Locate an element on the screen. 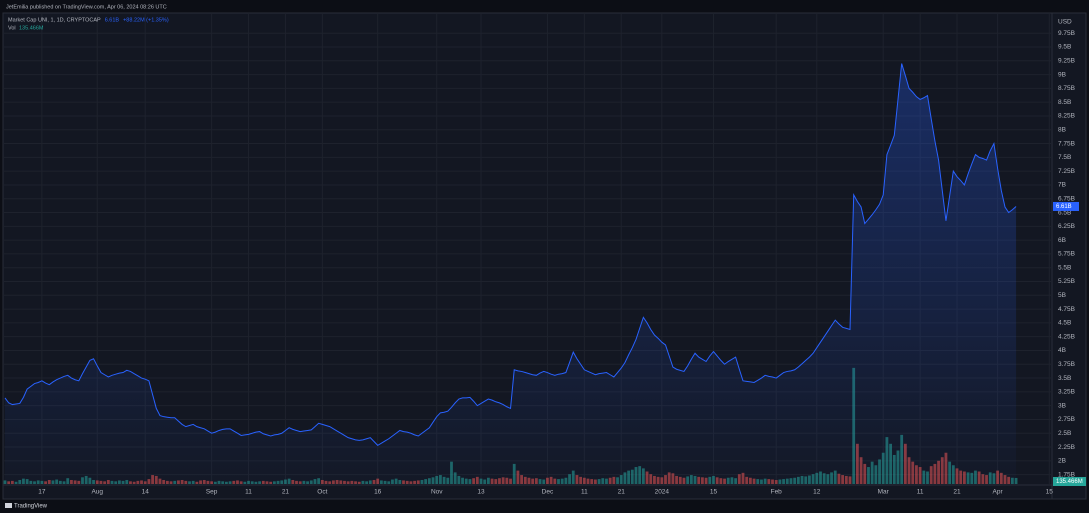 The image size is (1089, 513). x-tick-label: Nov is located at coordinates (437, 492).